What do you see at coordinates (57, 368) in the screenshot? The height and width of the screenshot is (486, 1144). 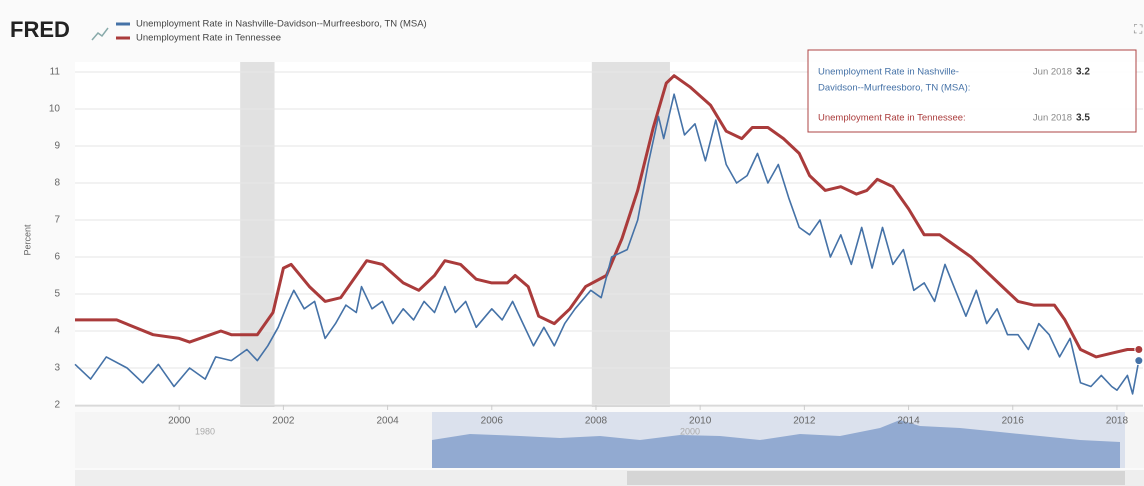 I see `y-tick-label: 3` at bounding box center [57, 368].